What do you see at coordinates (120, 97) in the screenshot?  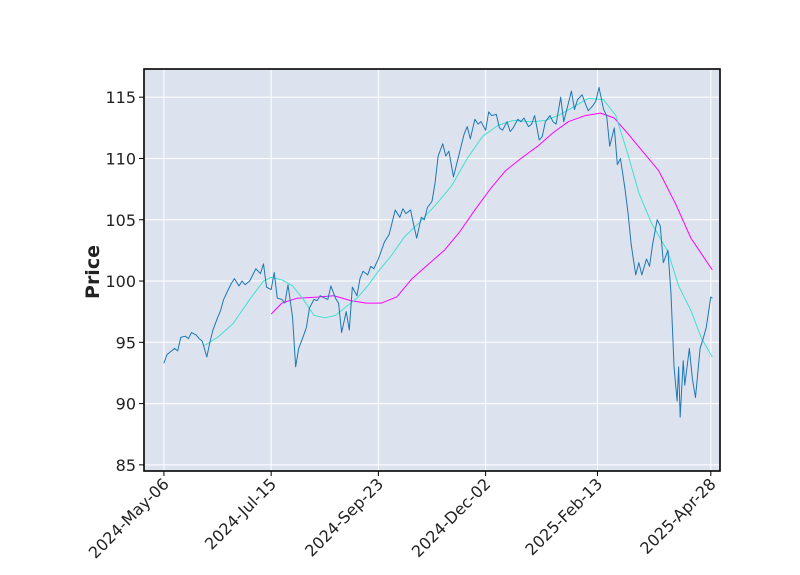 I see `y-tick-label: 115` at bounding box center [120, 97].